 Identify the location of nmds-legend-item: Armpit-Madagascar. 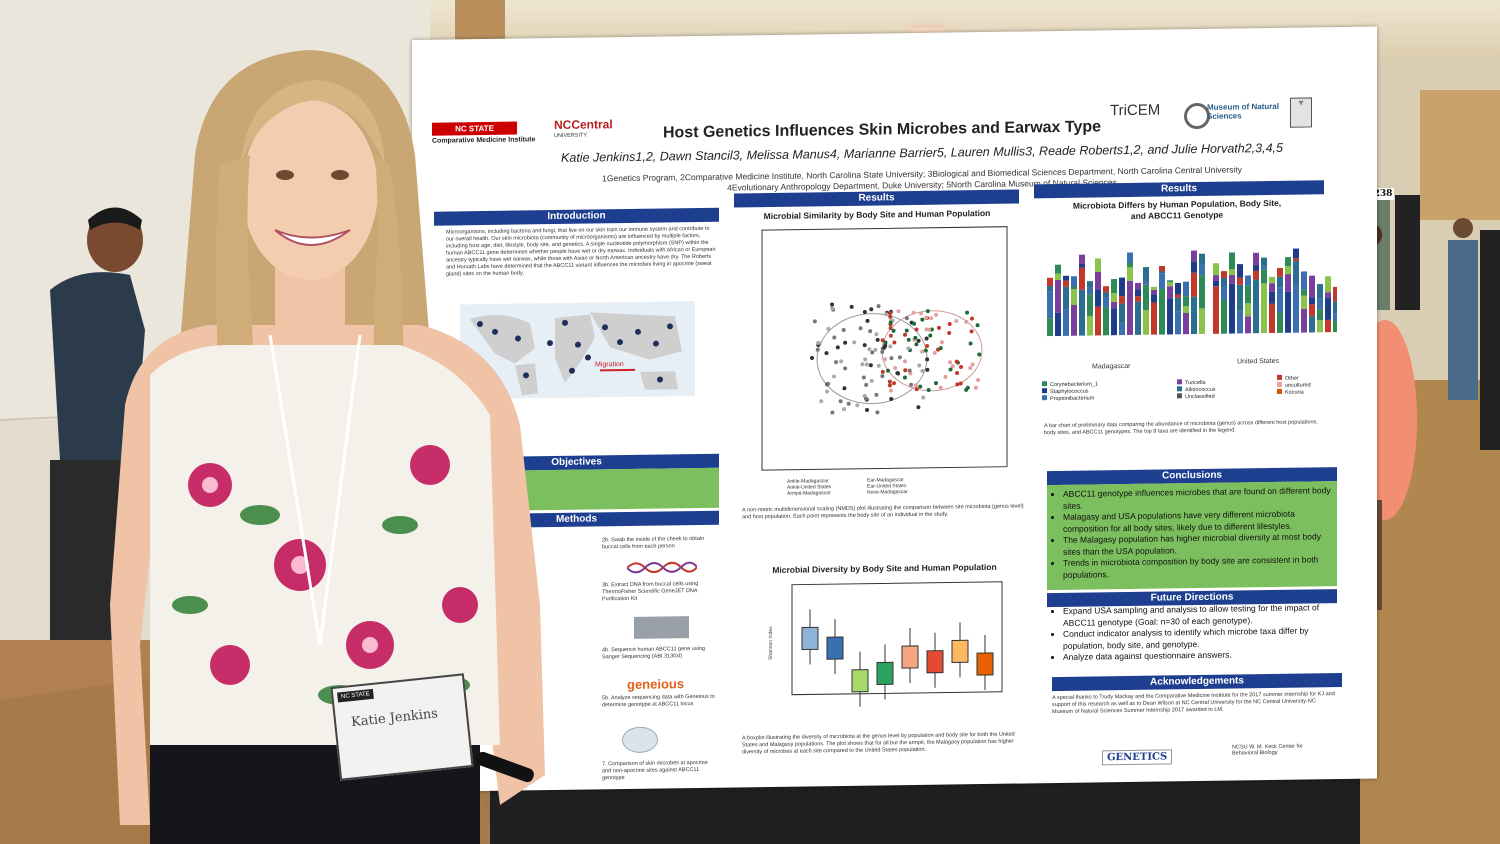
(809, 493).